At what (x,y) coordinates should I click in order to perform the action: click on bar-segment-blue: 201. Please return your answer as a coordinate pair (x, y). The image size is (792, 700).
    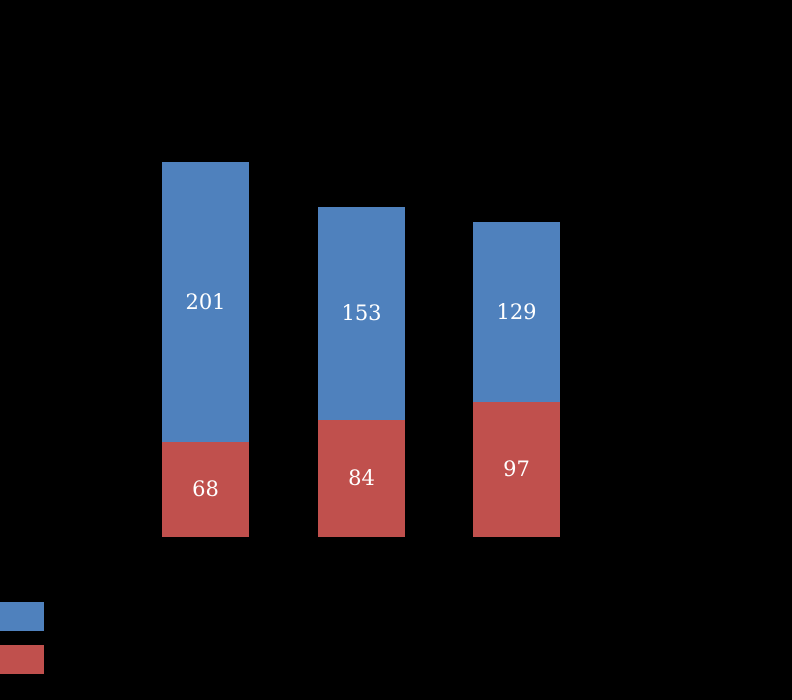
    Looking at the image, I should click on (205, 302).